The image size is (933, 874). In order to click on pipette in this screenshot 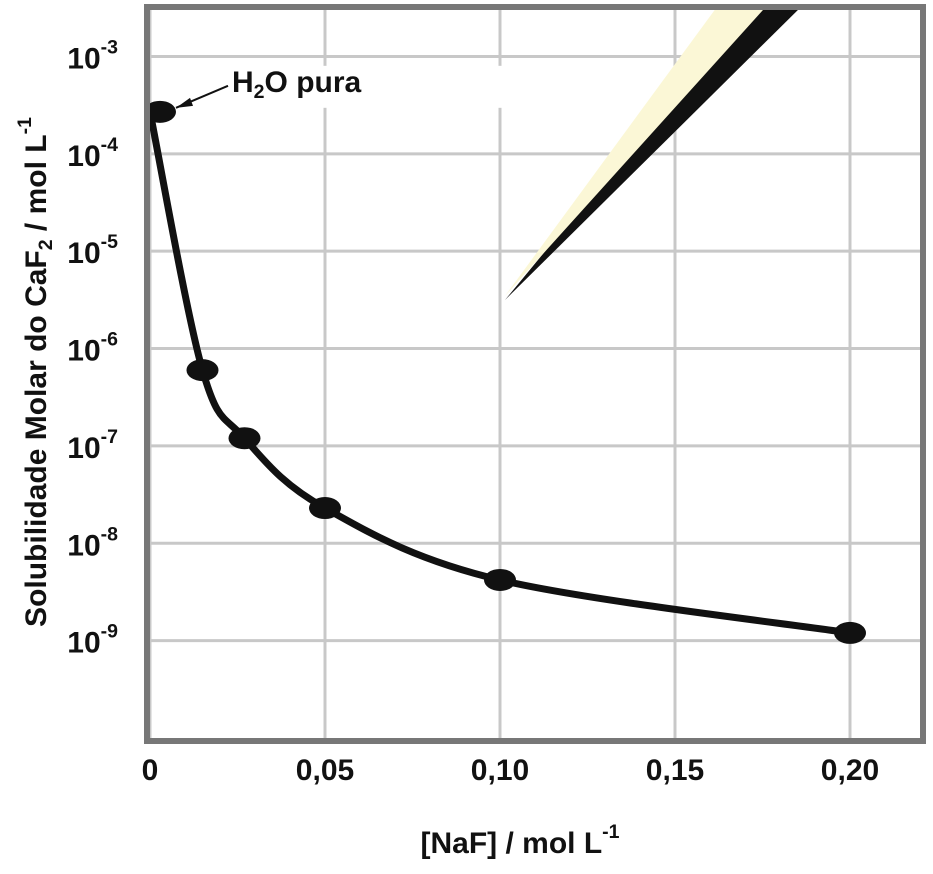, I will do `click(651, 155)`.